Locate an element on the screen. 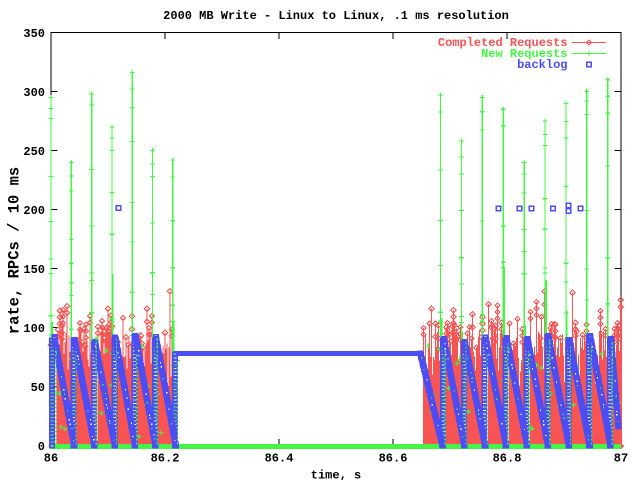 This screenshot has width=640, height=480. svg-text: 50 is located at coordinates (38, 388).